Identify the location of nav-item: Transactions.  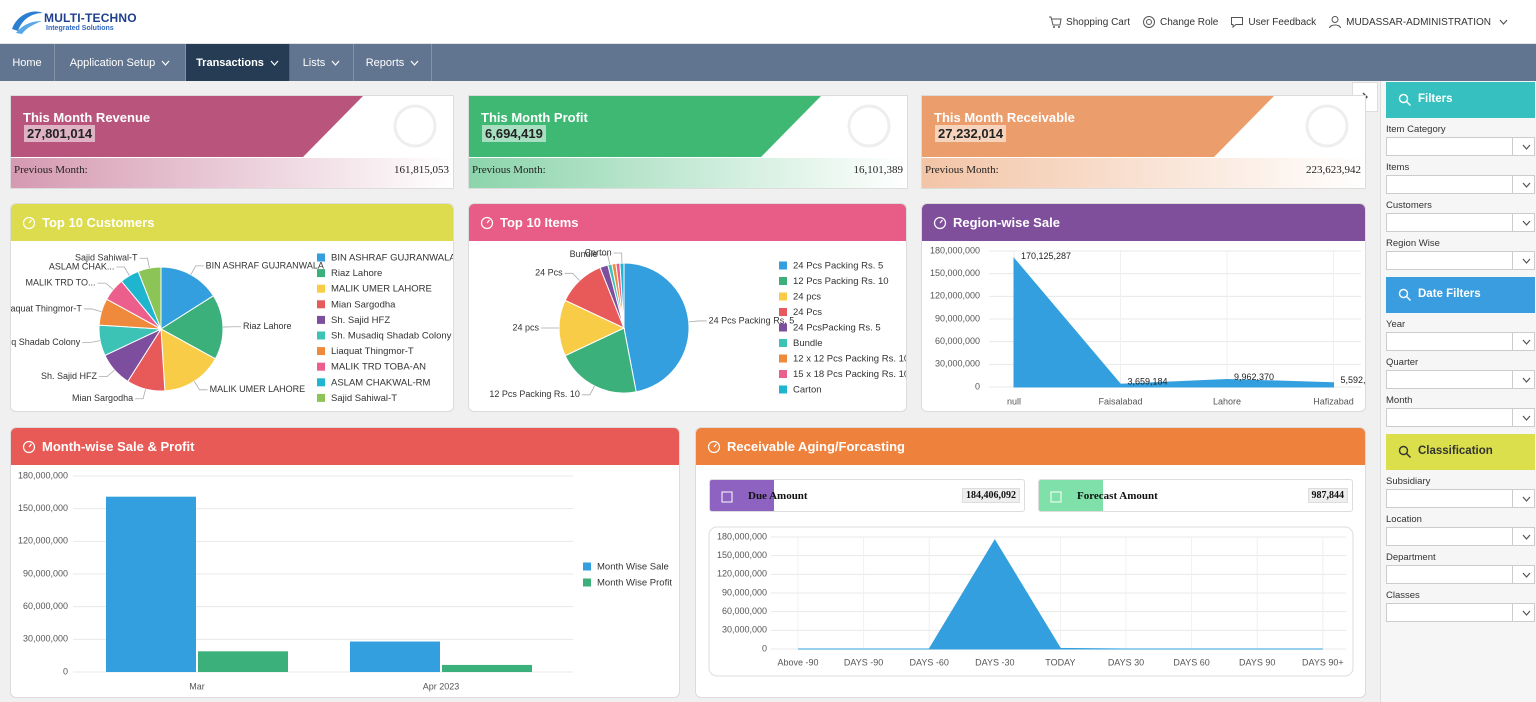
(238, 62).